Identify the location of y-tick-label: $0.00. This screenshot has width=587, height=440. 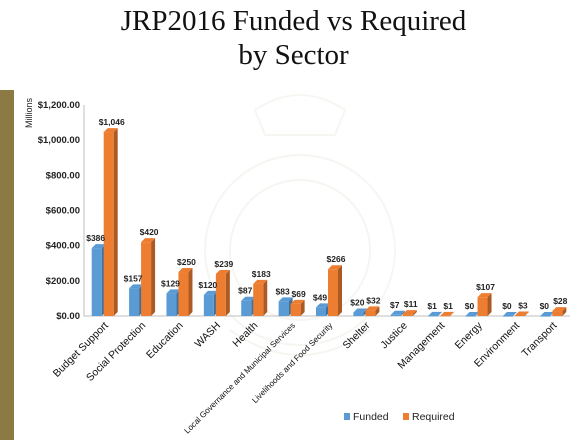
(68, 316).